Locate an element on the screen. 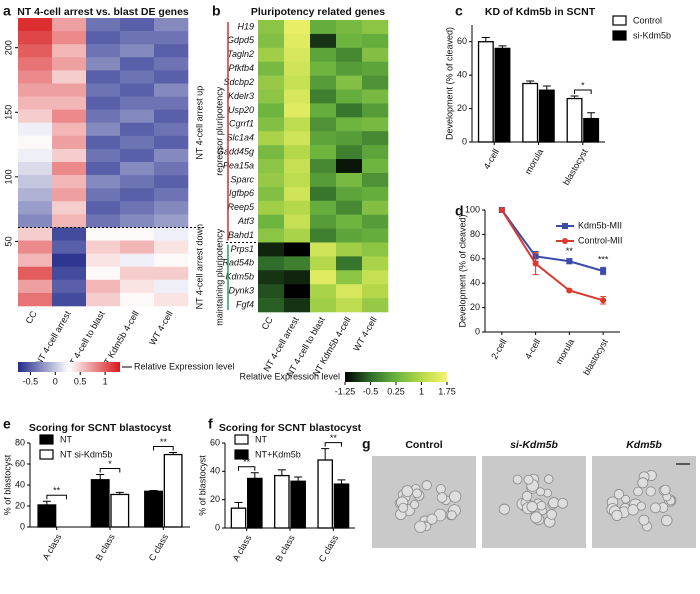  gene-label: Bahd1 is located at coordinates (241, 235).